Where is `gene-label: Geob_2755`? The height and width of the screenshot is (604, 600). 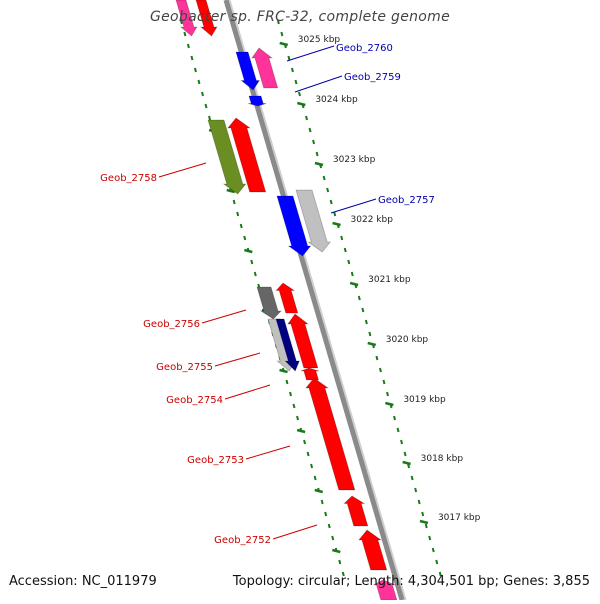
gene-label: Geob_2755 is located at coordinates (184, 367).